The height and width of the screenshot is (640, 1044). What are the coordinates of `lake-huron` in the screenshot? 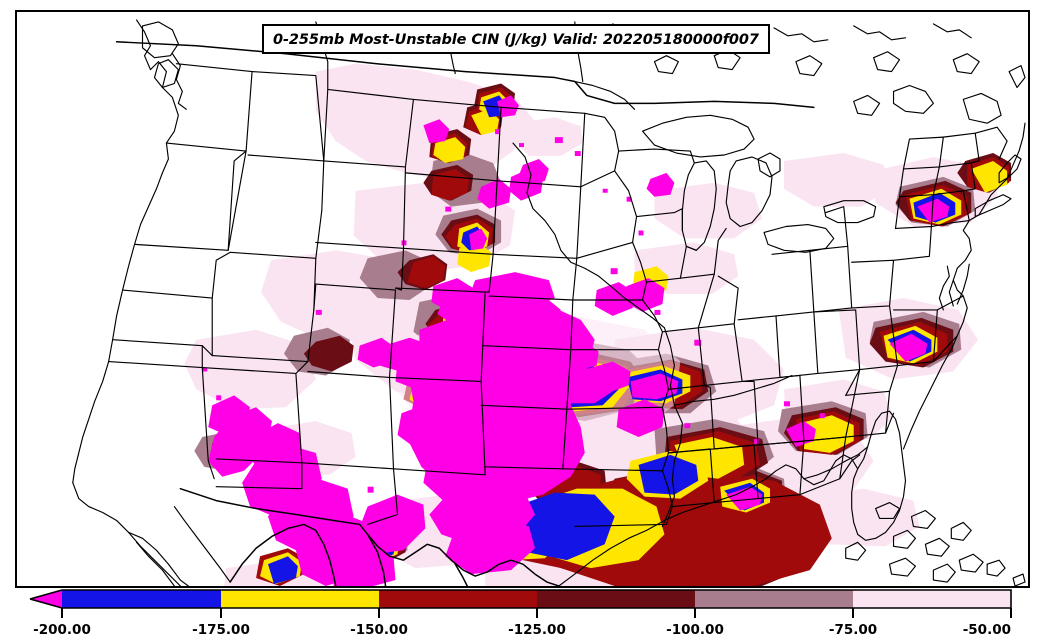 It's located at (749, 192).